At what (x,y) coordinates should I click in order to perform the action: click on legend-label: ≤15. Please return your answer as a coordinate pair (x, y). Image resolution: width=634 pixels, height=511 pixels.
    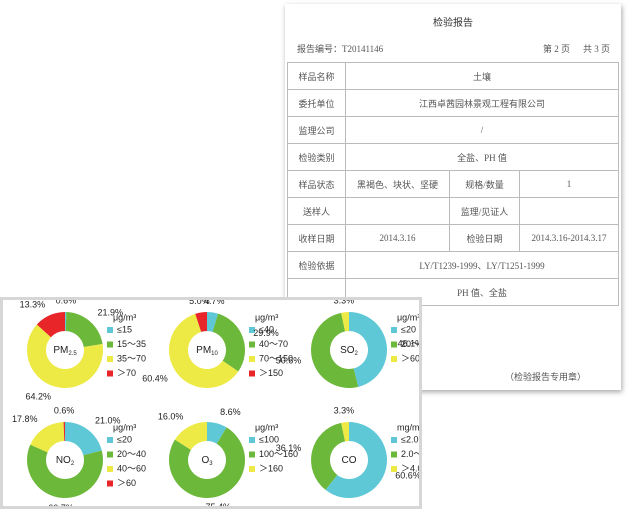
    Looking at the image, I should click on (124, 329).